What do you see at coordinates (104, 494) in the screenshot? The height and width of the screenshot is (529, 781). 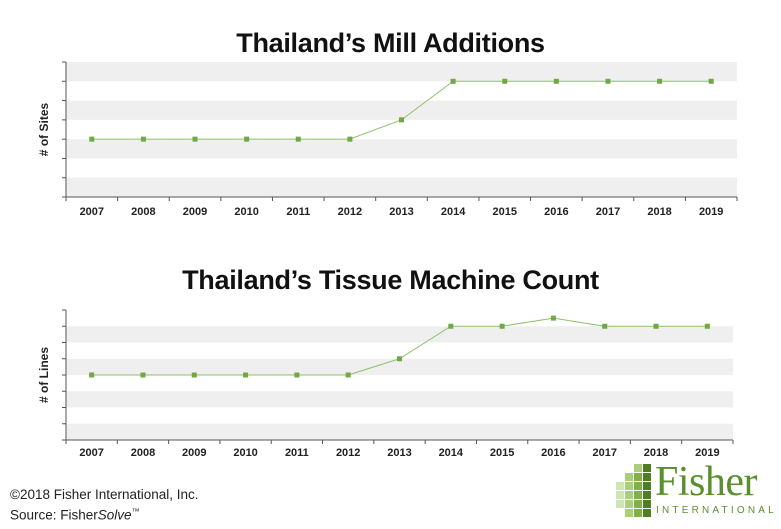 I see `copyright-text: ©2018 Fisher International, Inc.` at bounding box center [104, 494].